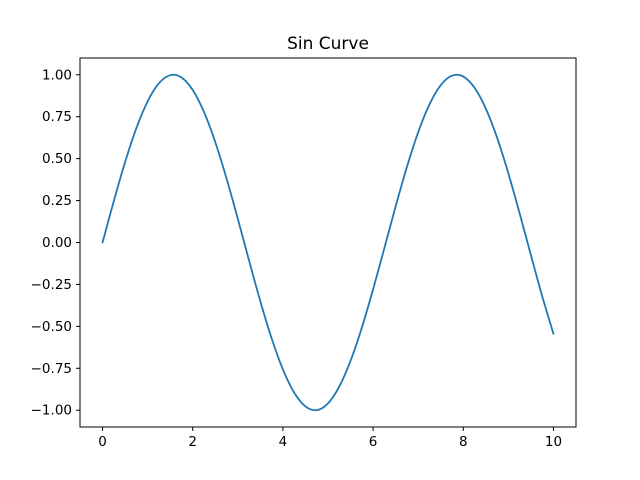 The width and height of the screenshot is (640, 480). Describe the element at coordinates (51, 411) in the screenshot. I see `y-tick-label: −1.00` at that location.